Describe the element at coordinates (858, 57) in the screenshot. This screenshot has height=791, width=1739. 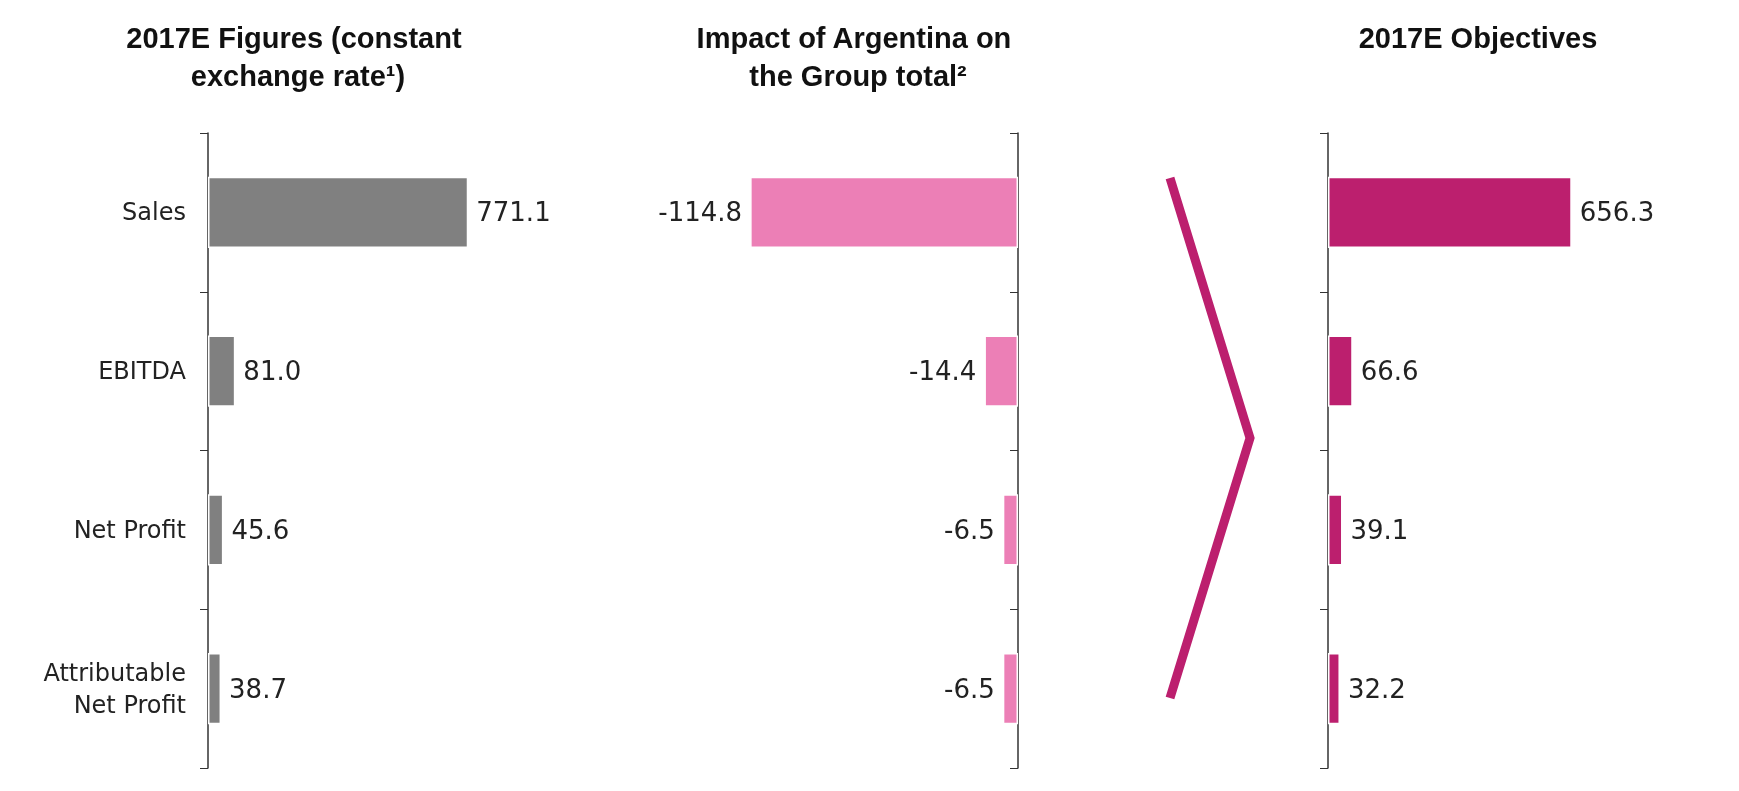
I see `chart-title: Impact of Argentina on the Group total²` at that location.